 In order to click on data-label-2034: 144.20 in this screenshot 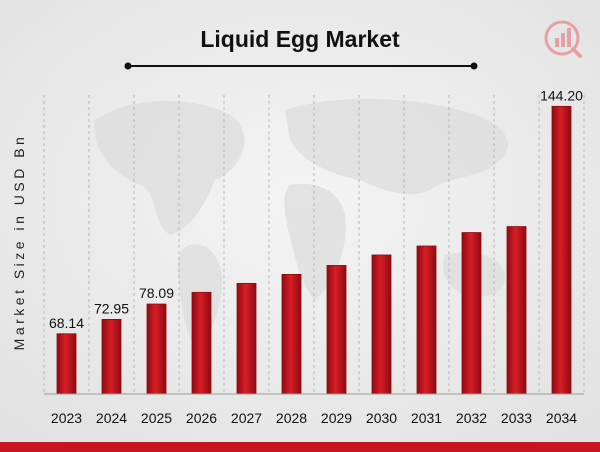, I will do `click(561, 95)`.